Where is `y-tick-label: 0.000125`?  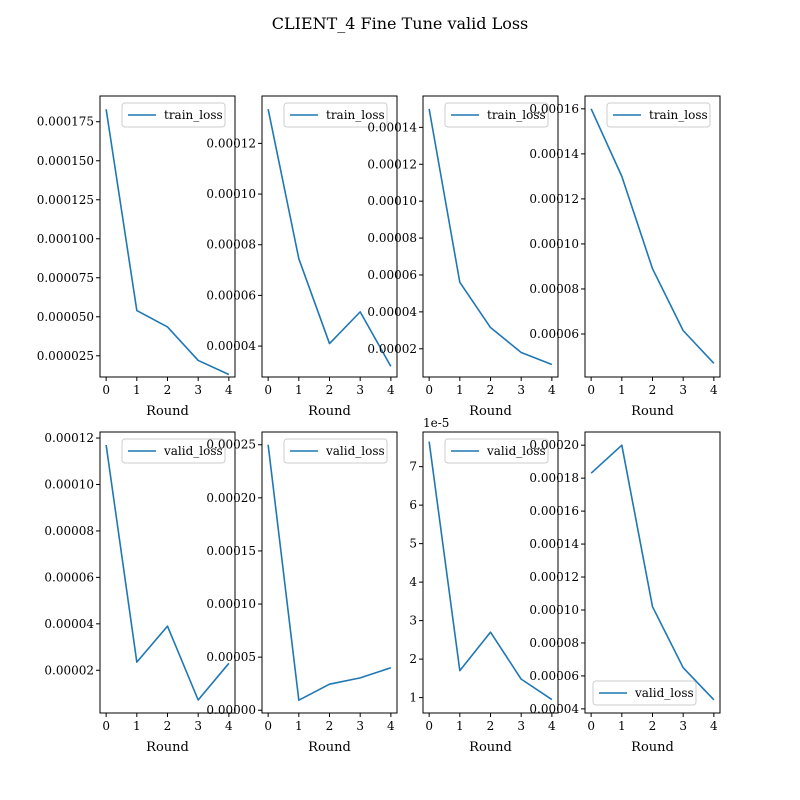
y-tick-label: 0.000125 is located at coordinates (65, 200).